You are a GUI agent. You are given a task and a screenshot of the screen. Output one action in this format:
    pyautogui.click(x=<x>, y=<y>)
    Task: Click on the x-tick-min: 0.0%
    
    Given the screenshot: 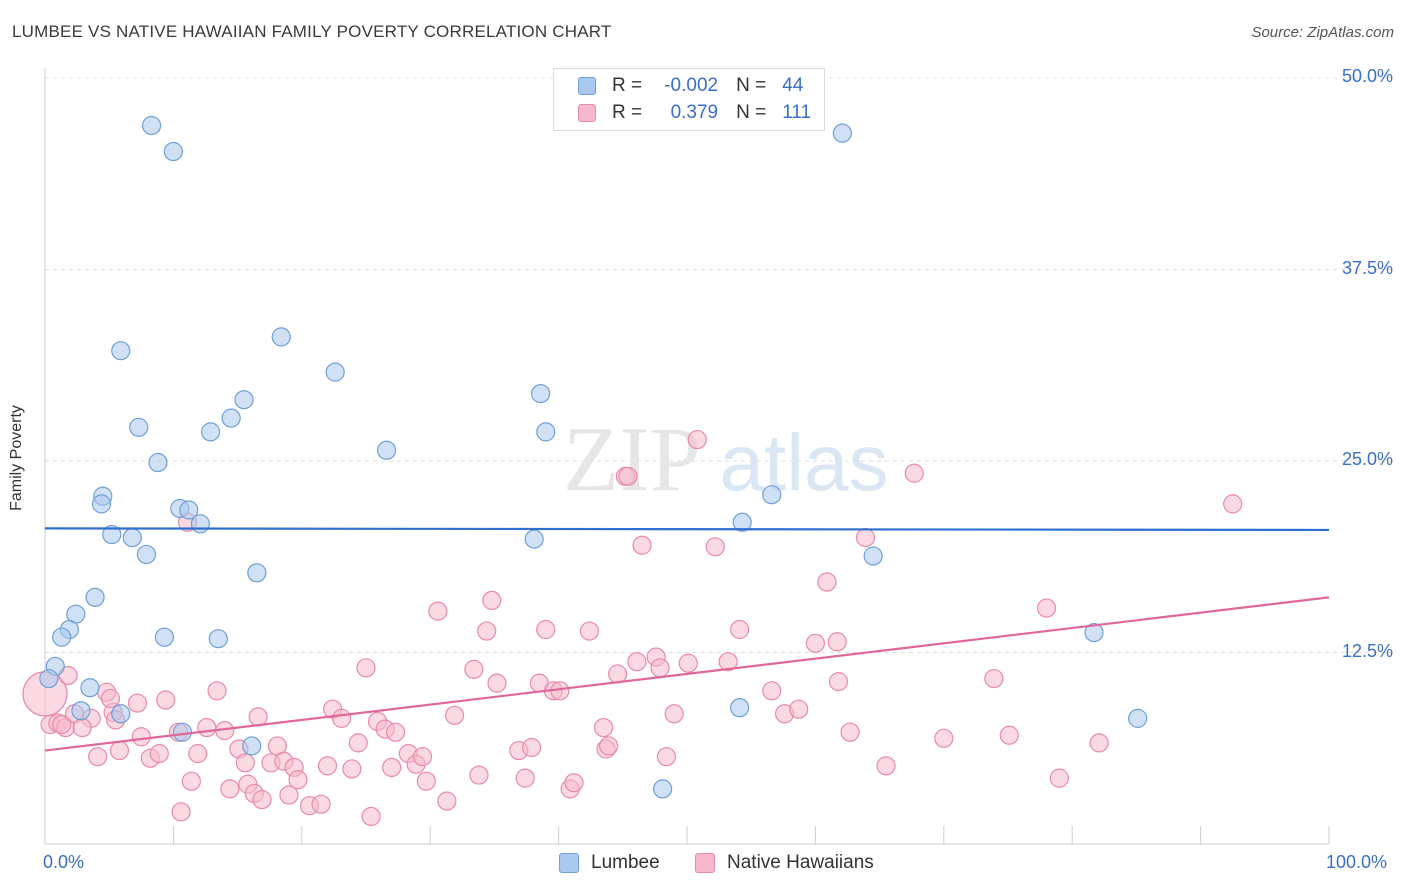 What is the action you would take?
    pyautogui.click(x=64, y=862)
    